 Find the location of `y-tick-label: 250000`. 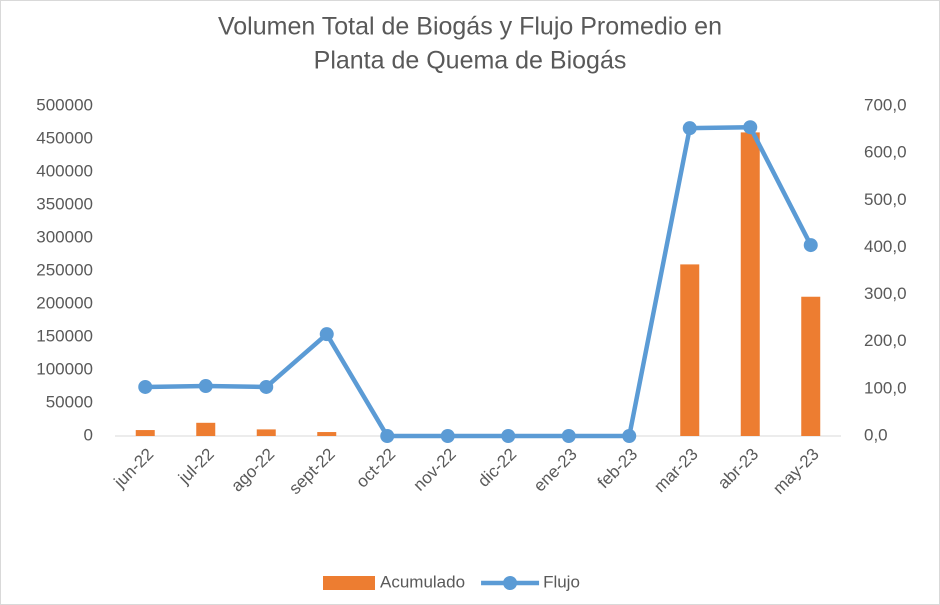

y-tick-label: 250000 is located at coordinates (64, 269).